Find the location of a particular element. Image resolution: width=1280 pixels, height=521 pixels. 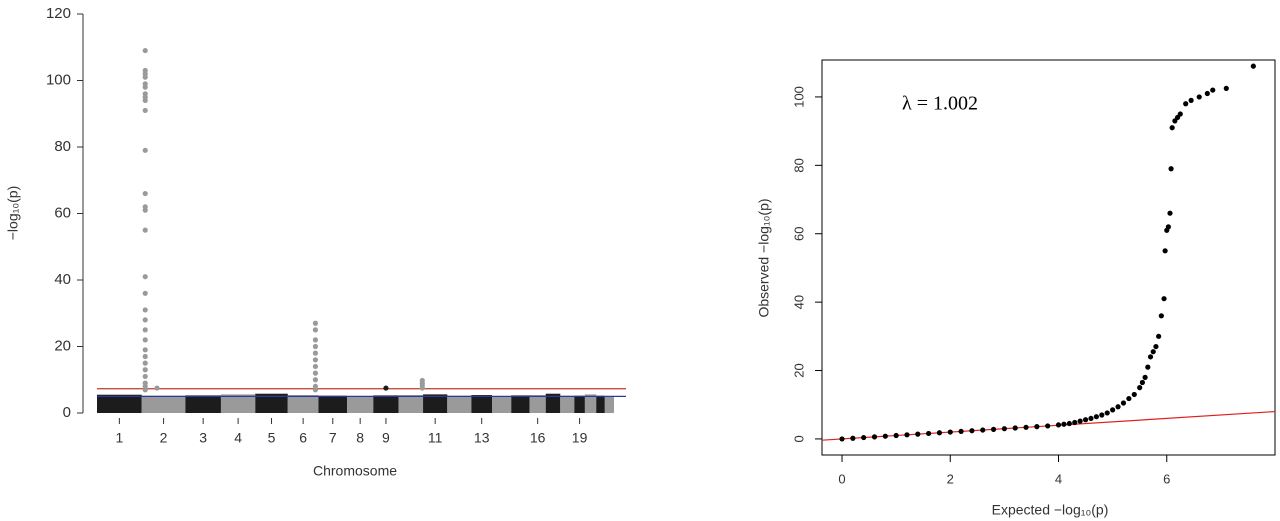

y-axis-label: Observed −log₁₀(p) is located at coordinates (764, 257).